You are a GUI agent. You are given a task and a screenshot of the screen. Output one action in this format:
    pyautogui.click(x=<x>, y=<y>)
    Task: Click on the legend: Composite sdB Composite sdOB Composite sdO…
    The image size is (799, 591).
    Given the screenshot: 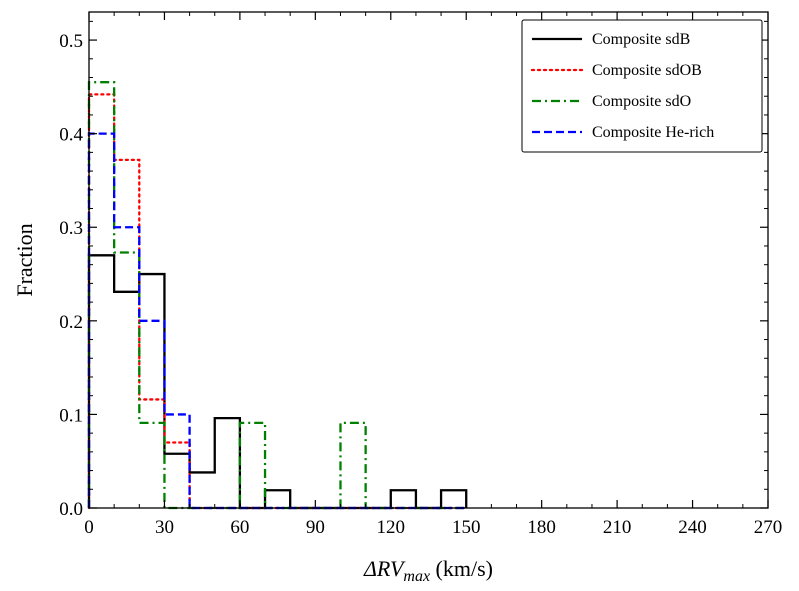 What is the action you would take?
    pyautogui.click(x=642, y=86)
    